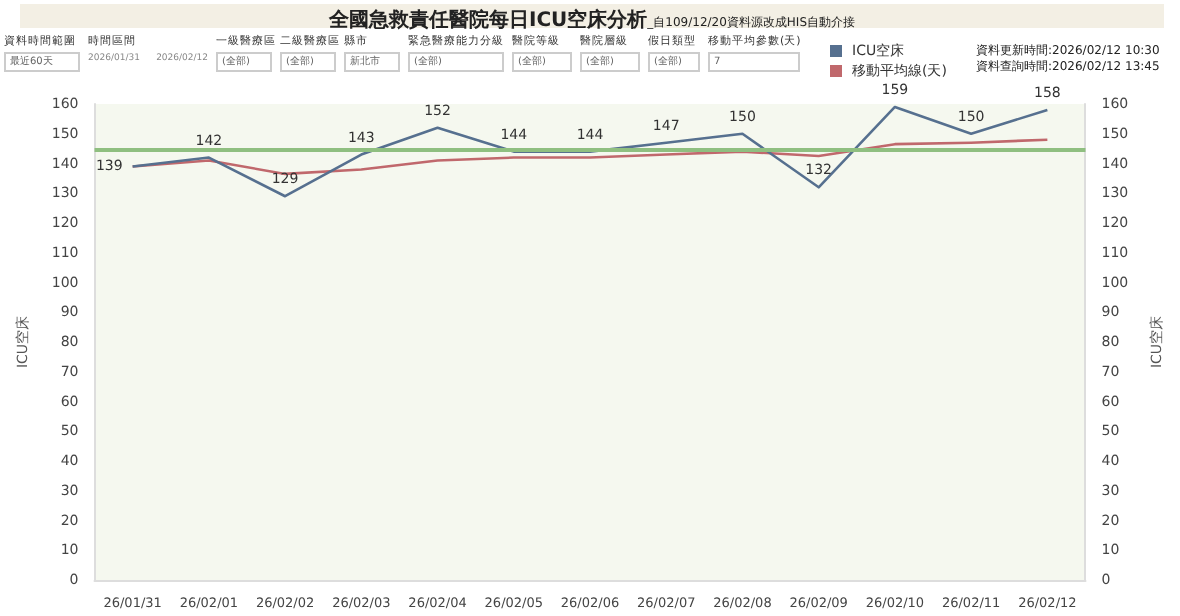 The height and width of the screenshot is (616, 1180). Describe the element at coordinates (590, 151) in the screenshot. I see `line-series` at that location.